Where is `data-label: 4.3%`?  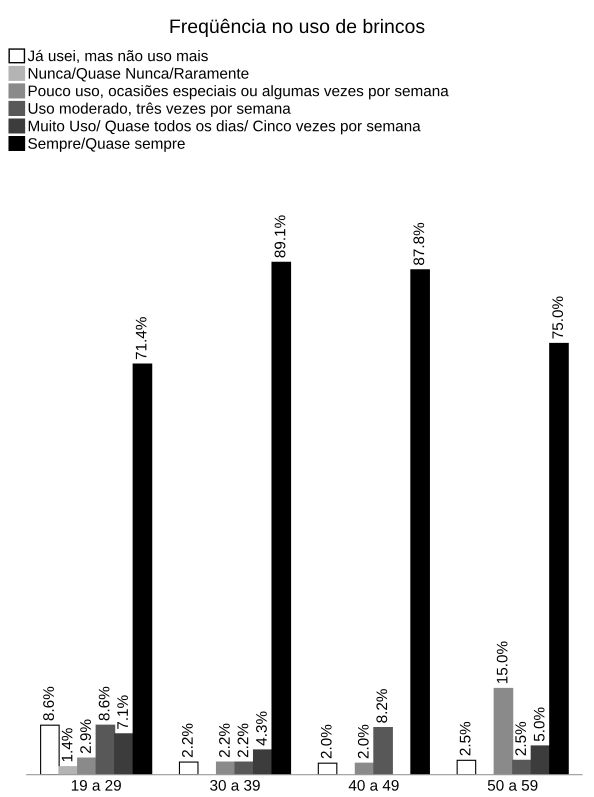 data-label: 4.3% is located at coordinates (261, 729).